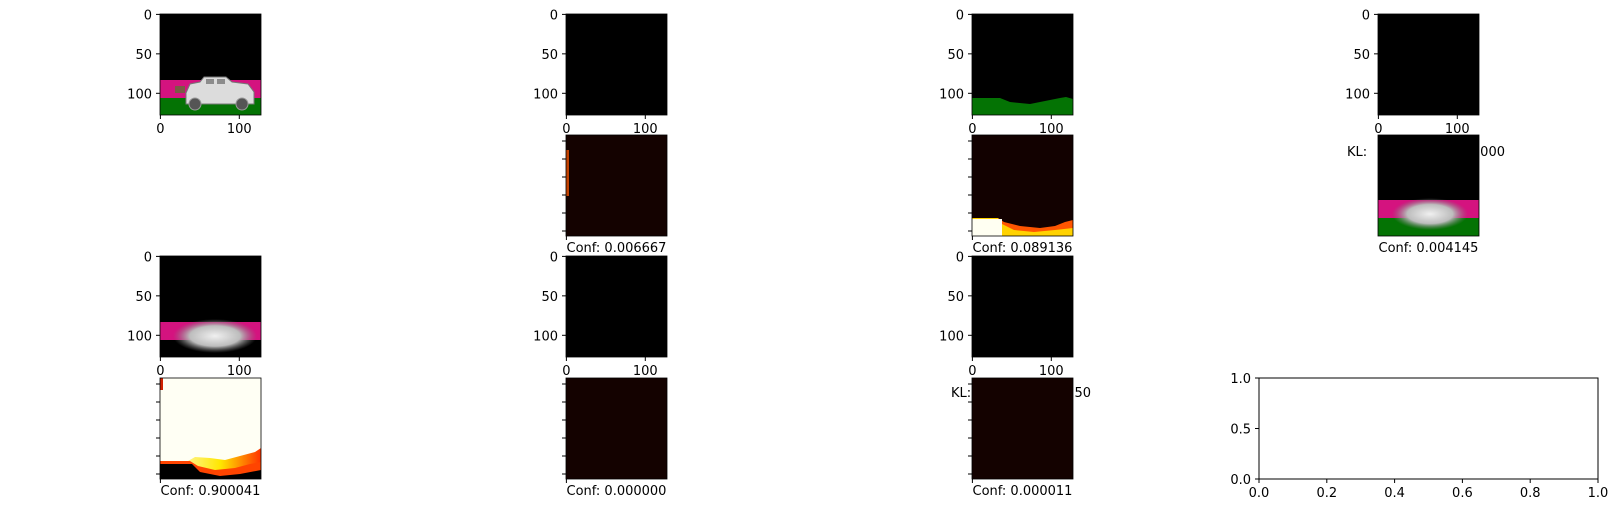  I want to click on panel-scene-original, so click(210, 64).